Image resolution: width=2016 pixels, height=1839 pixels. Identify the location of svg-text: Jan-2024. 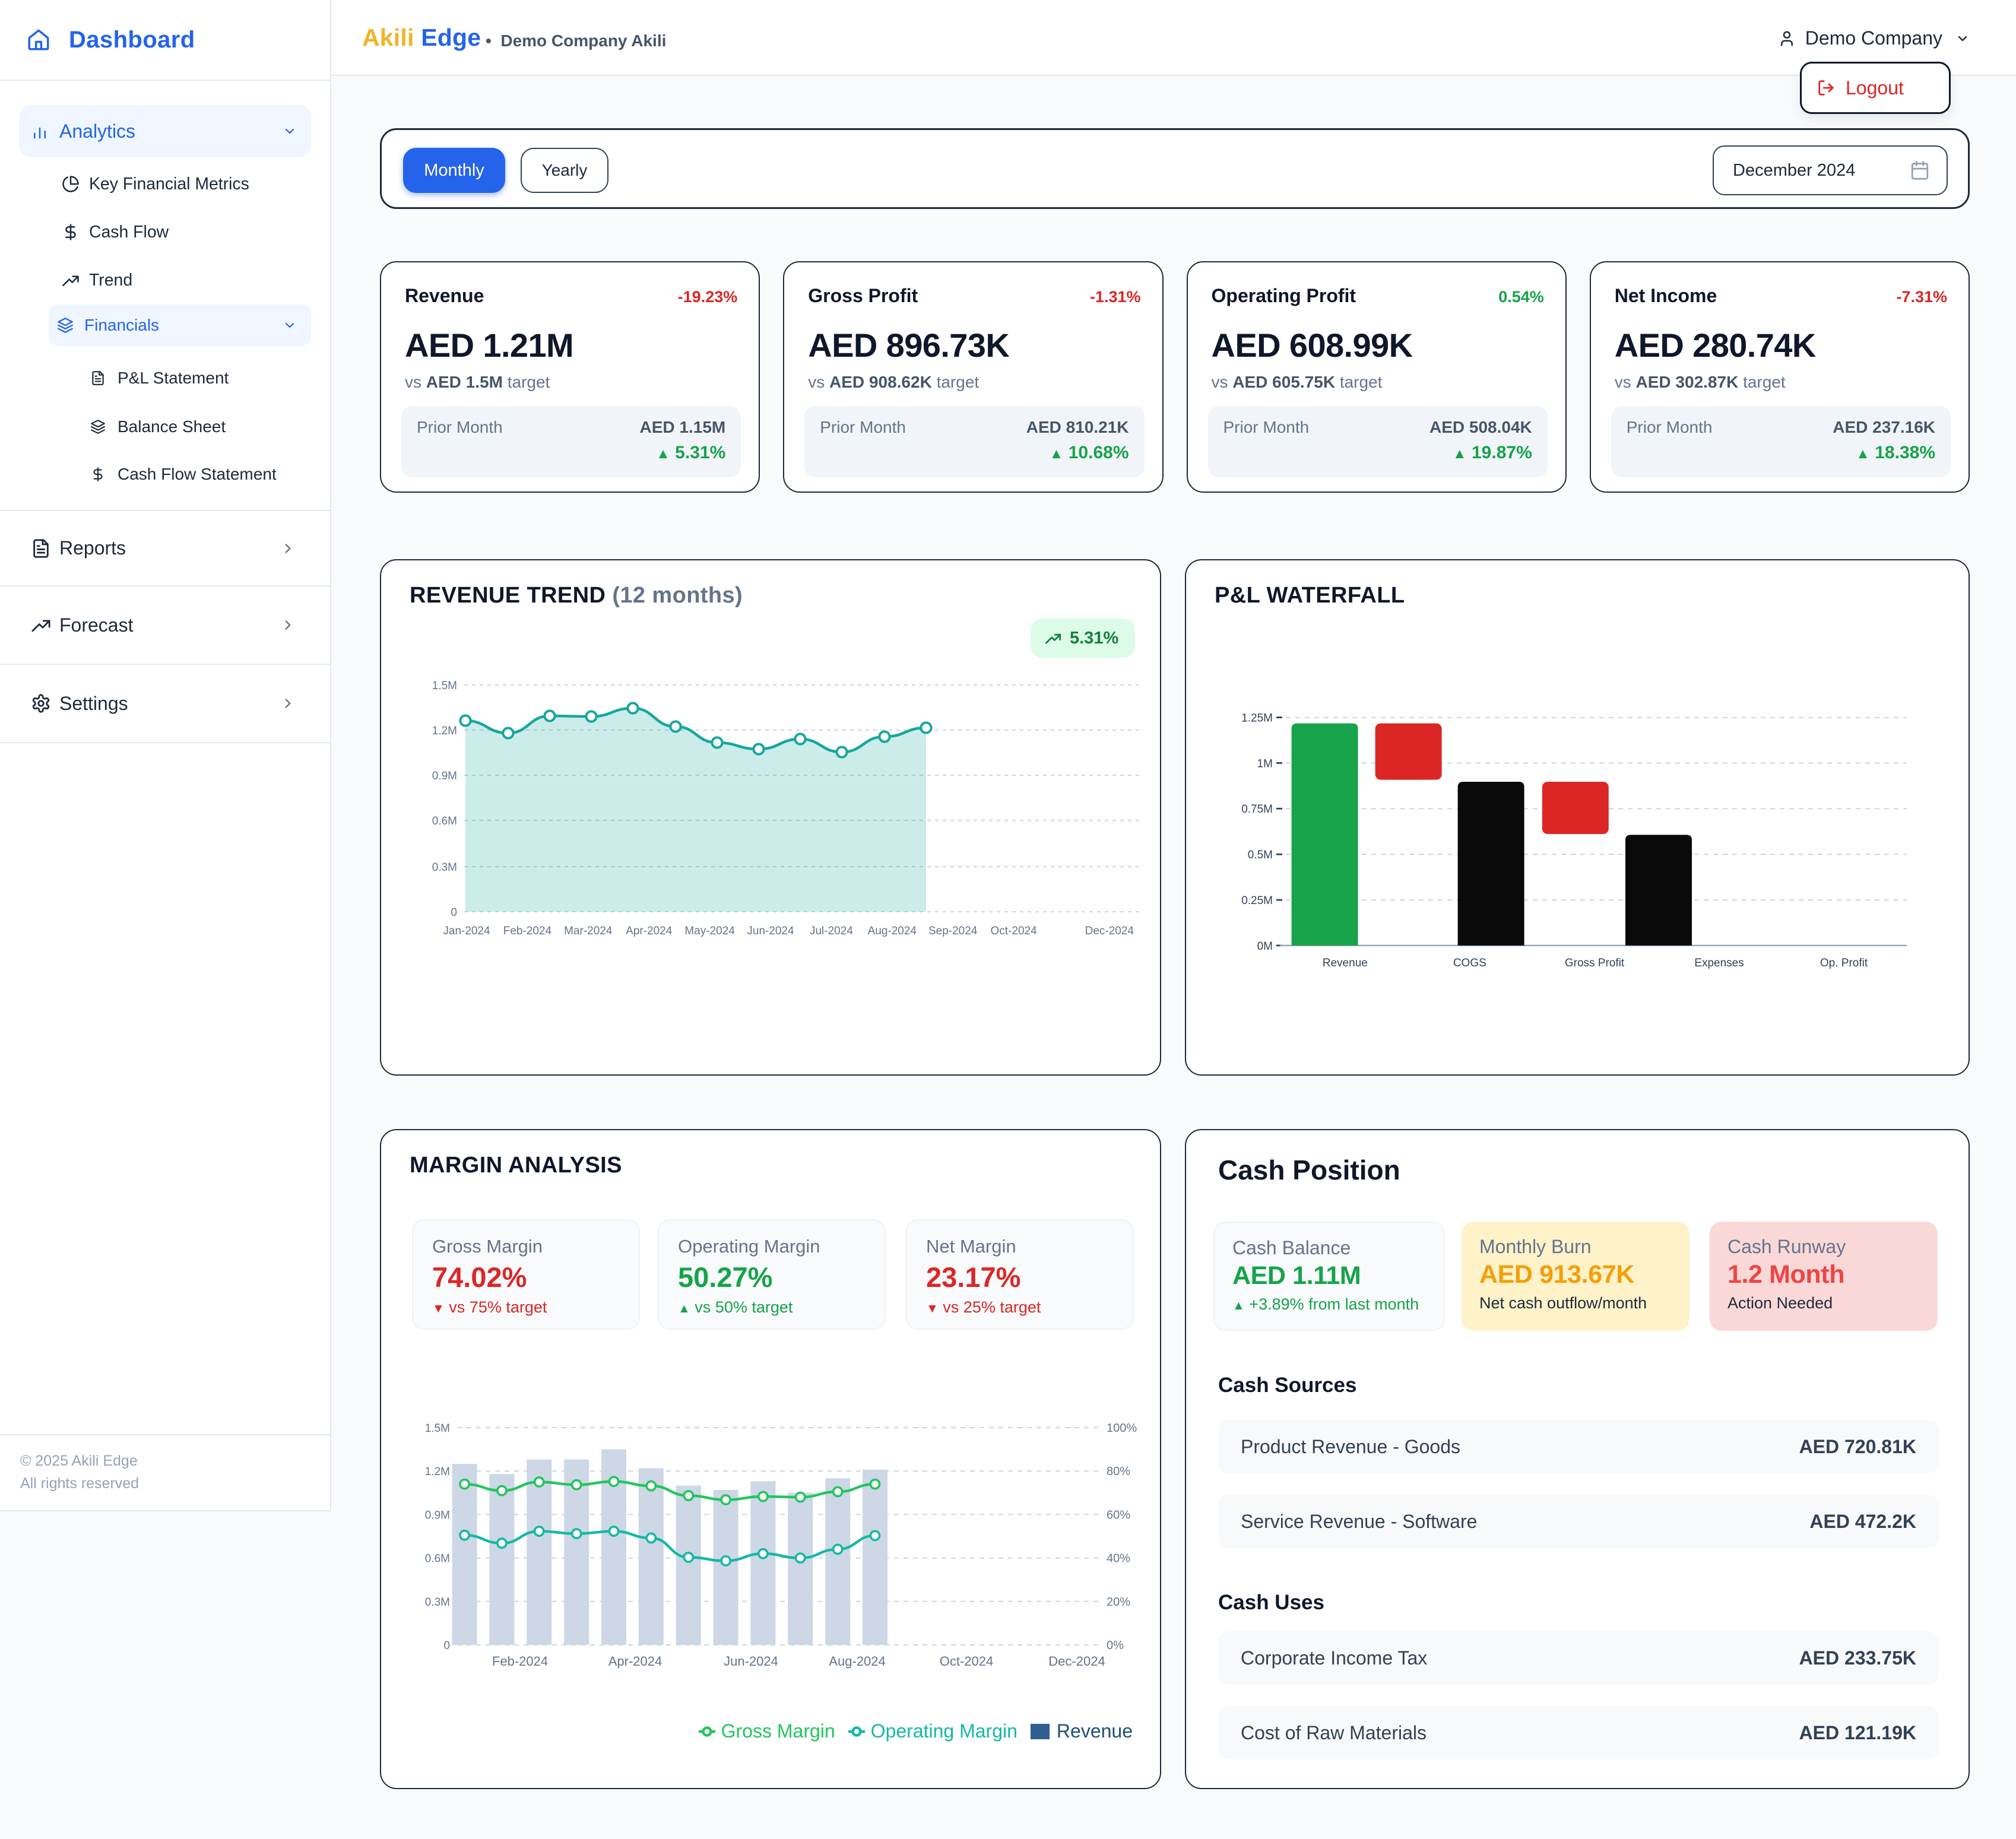
(466, 931).